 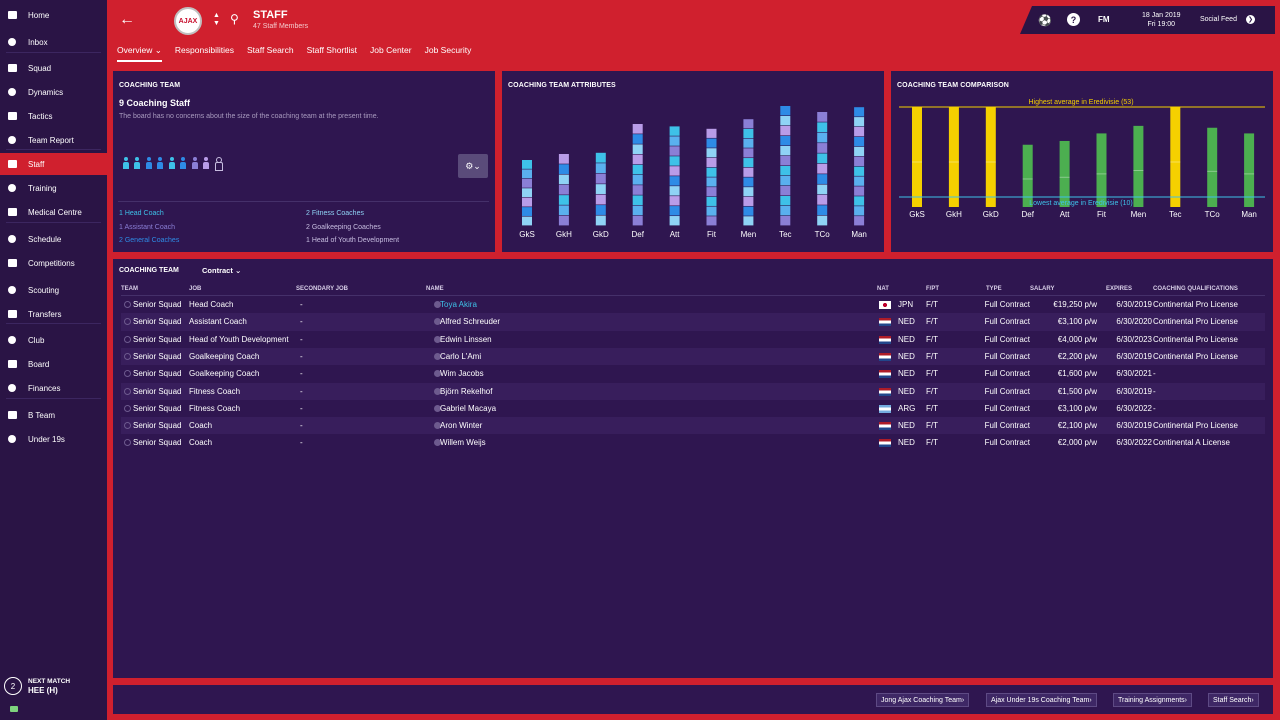 What do you see at coordinates (1119, 289) in the screenshot?
I see `column-header-expires: EXPIRES` at bounding box center [1119, 289].